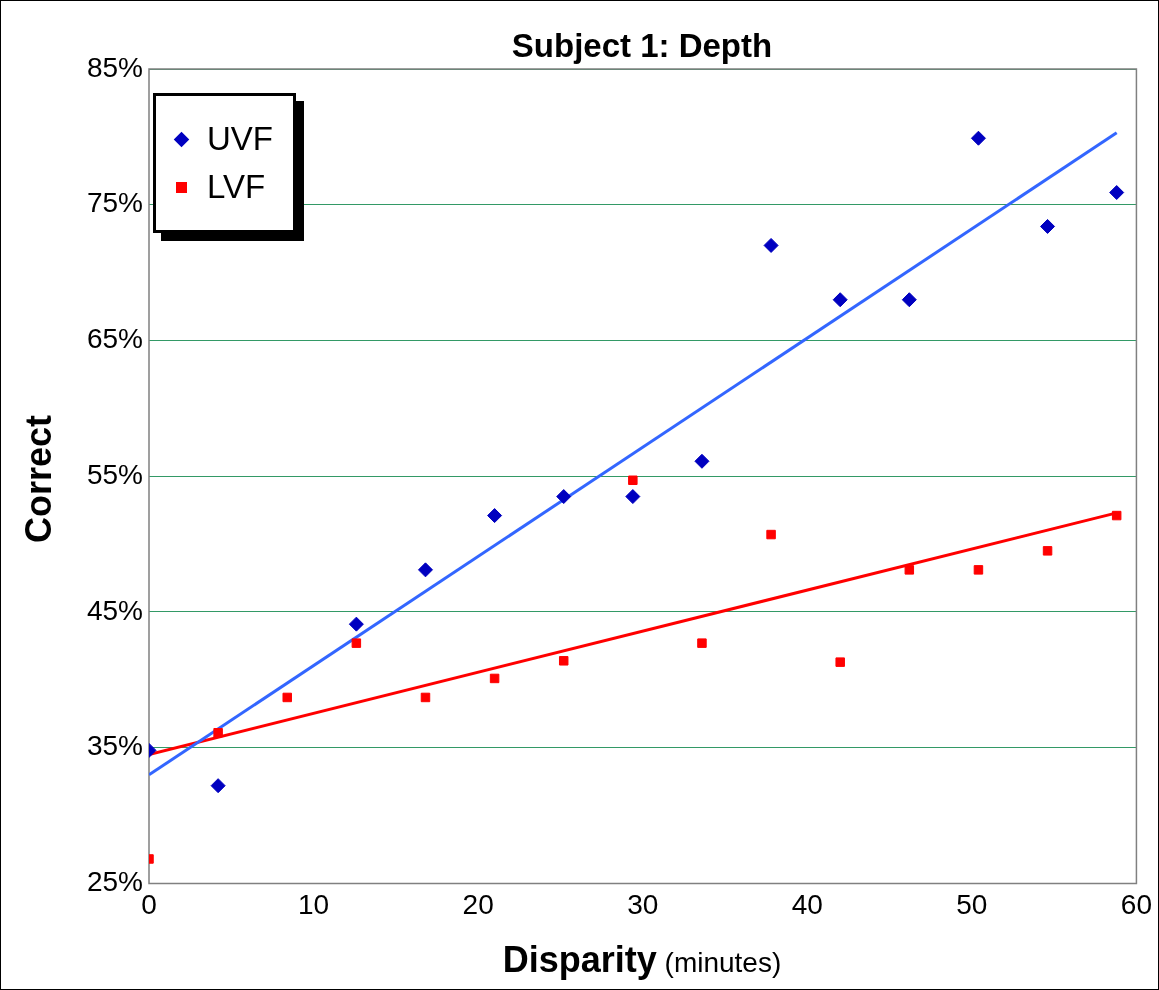 The width and height of the screenshot is (1159, 990). Describe the element at coordinates (642, 959) in the screenshot. I see `x-axis-title: Disparity (minutes)` at that location.